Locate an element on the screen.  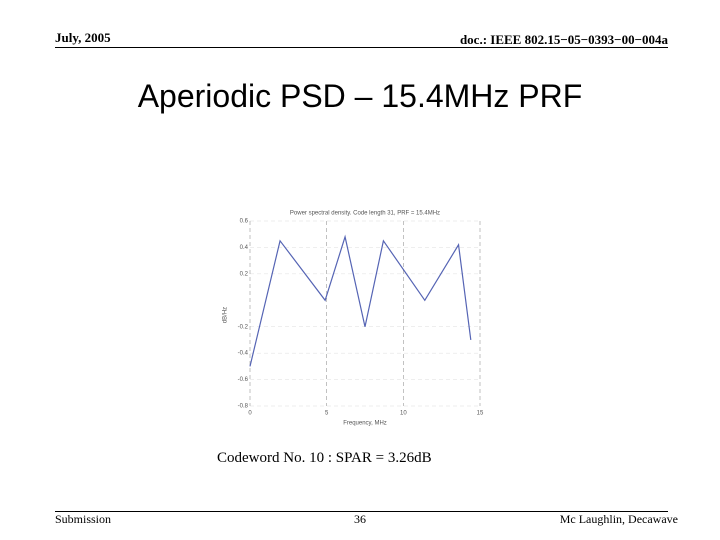
header-rule is located at coordinates (361, 47).